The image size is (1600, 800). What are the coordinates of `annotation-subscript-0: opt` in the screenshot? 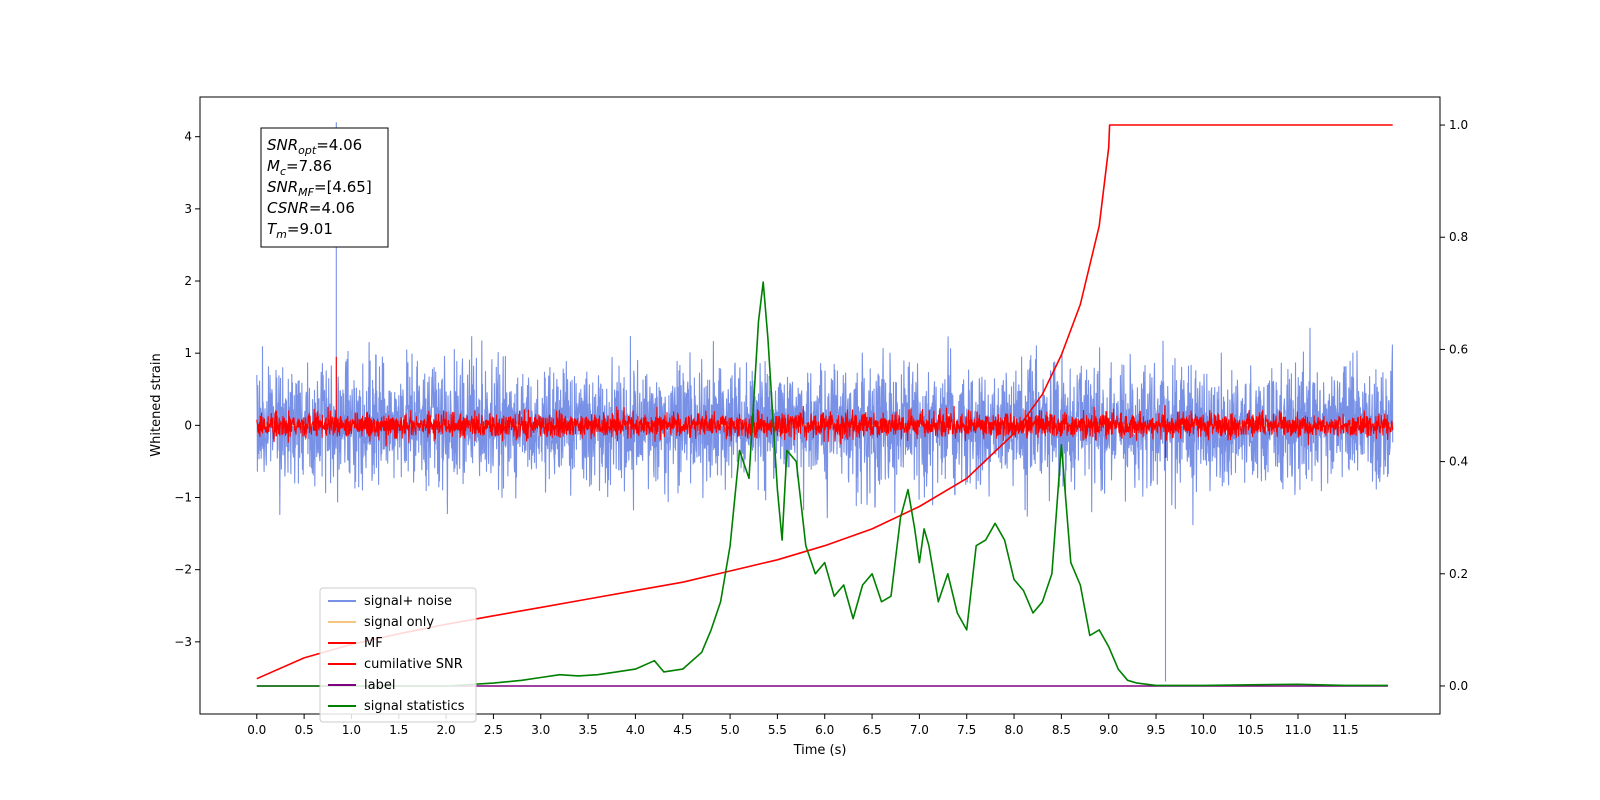 It's located at (307, 150).